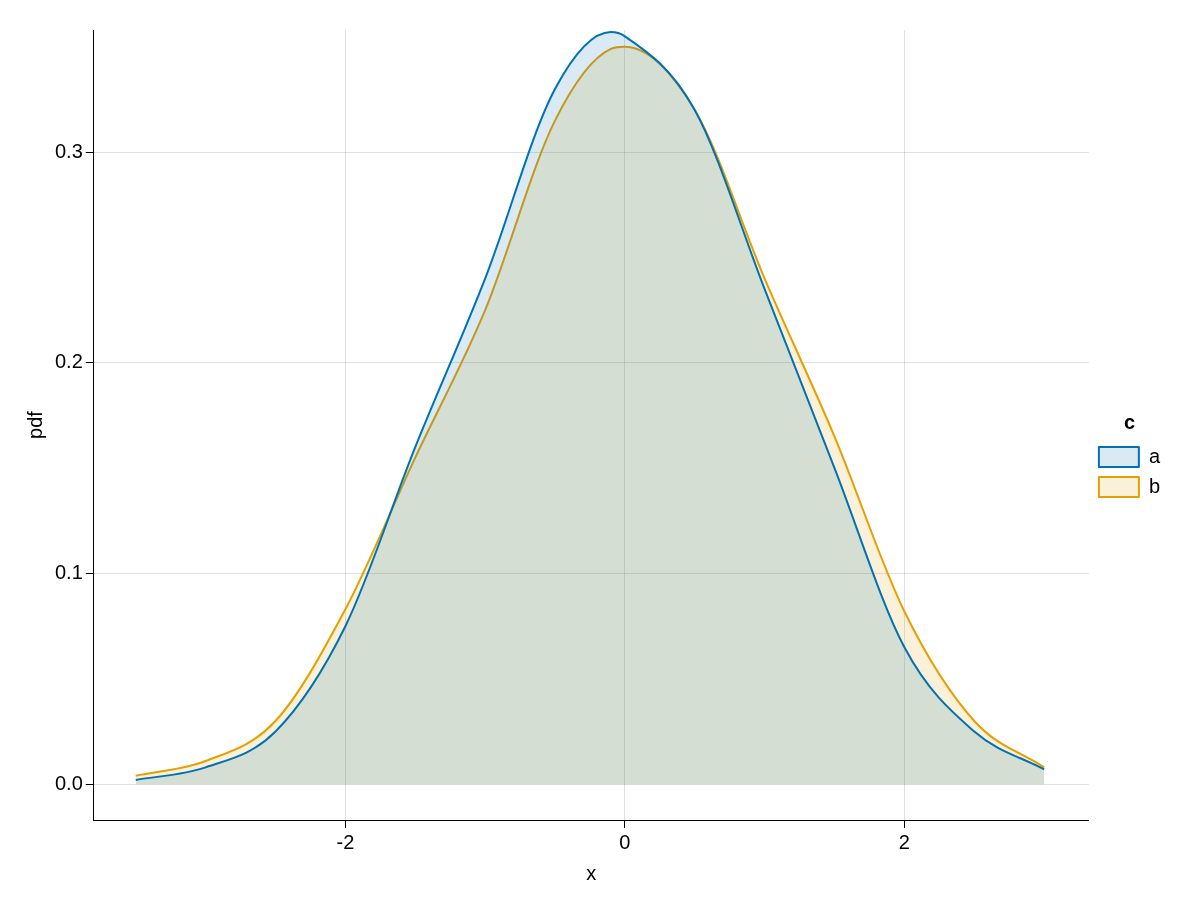 The height and width of the screenshot is (900, 1200). What do you see at coordinates (68, 361) in the screenshot?
I see `y-tick-label: 0.2` at bounding box center [68, 361].